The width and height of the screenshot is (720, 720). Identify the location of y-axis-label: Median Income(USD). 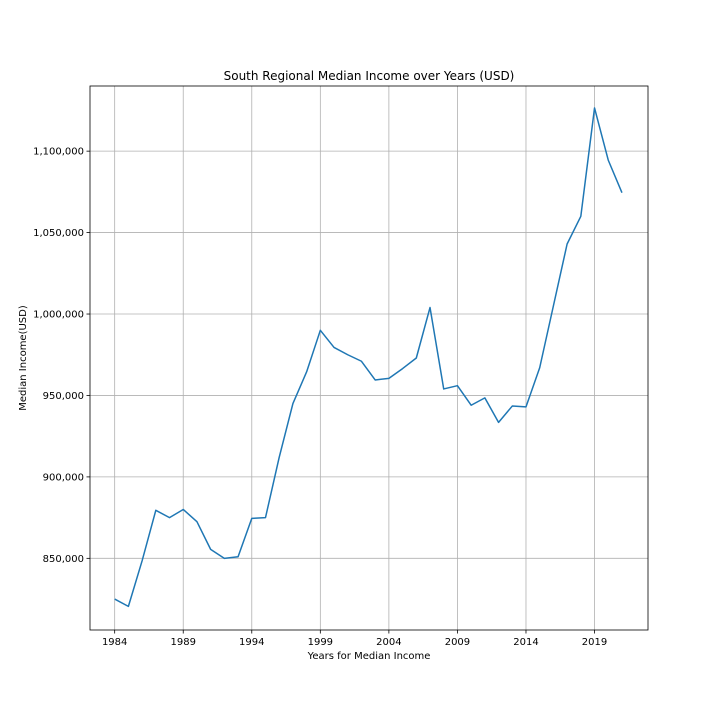
(23, 358).